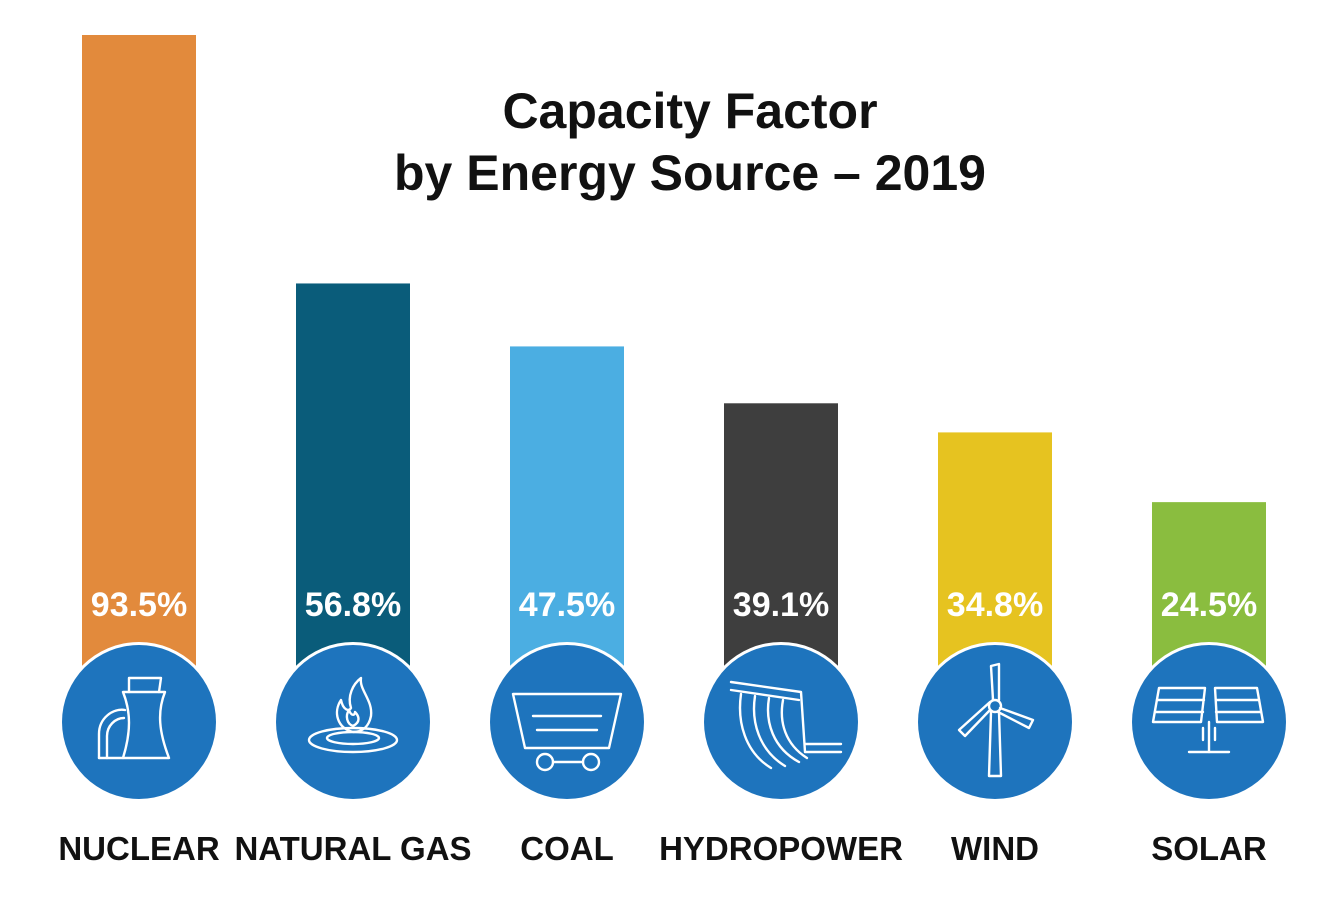  I want to click on value-label-coal: 47.5%, so click(567, 605).